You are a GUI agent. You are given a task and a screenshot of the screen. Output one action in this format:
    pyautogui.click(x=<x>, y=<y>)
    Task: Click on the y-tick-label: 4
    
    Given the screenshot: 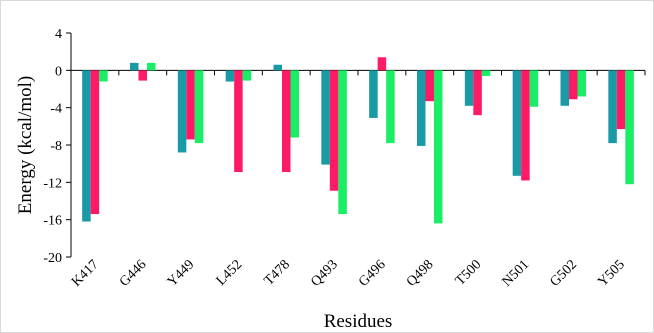 What is the action you would take?
    pyautogui.click(x=58, y=34)
    